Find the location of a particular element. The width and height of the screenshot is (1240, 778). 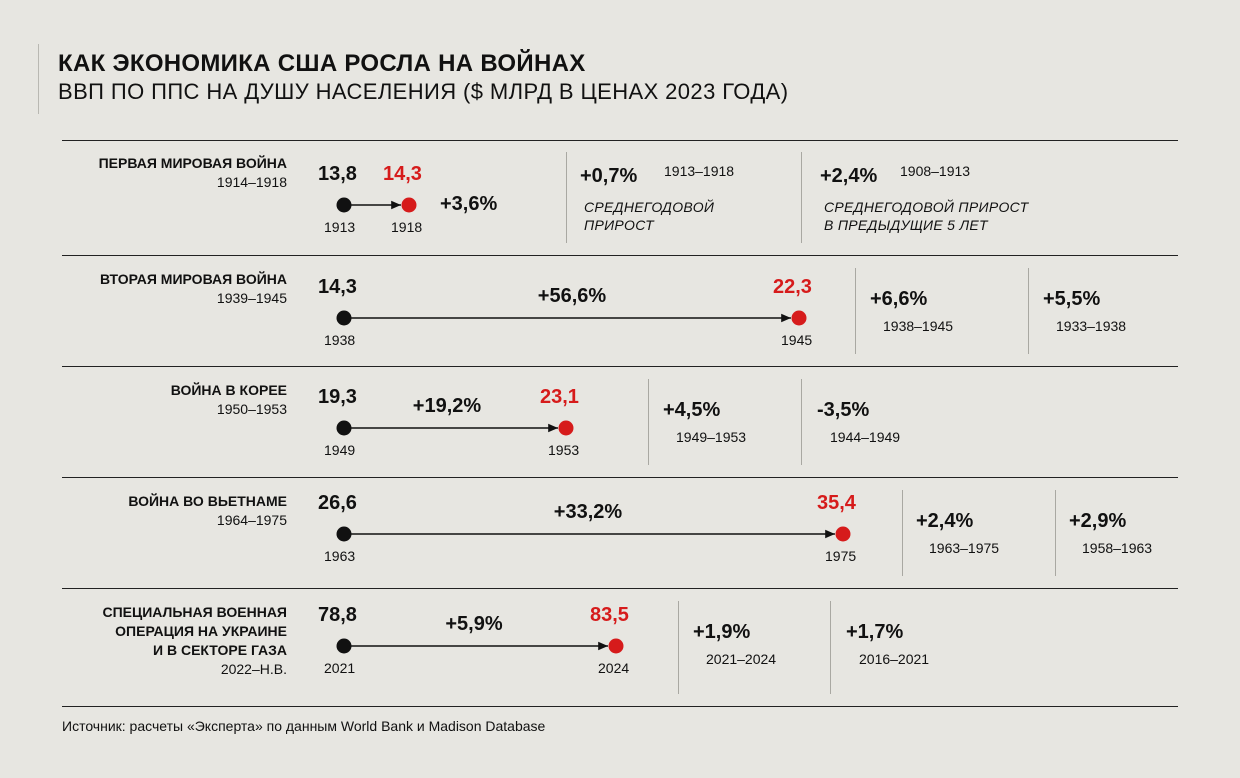

end-year: 1918 is located at coordinates (407, 227).